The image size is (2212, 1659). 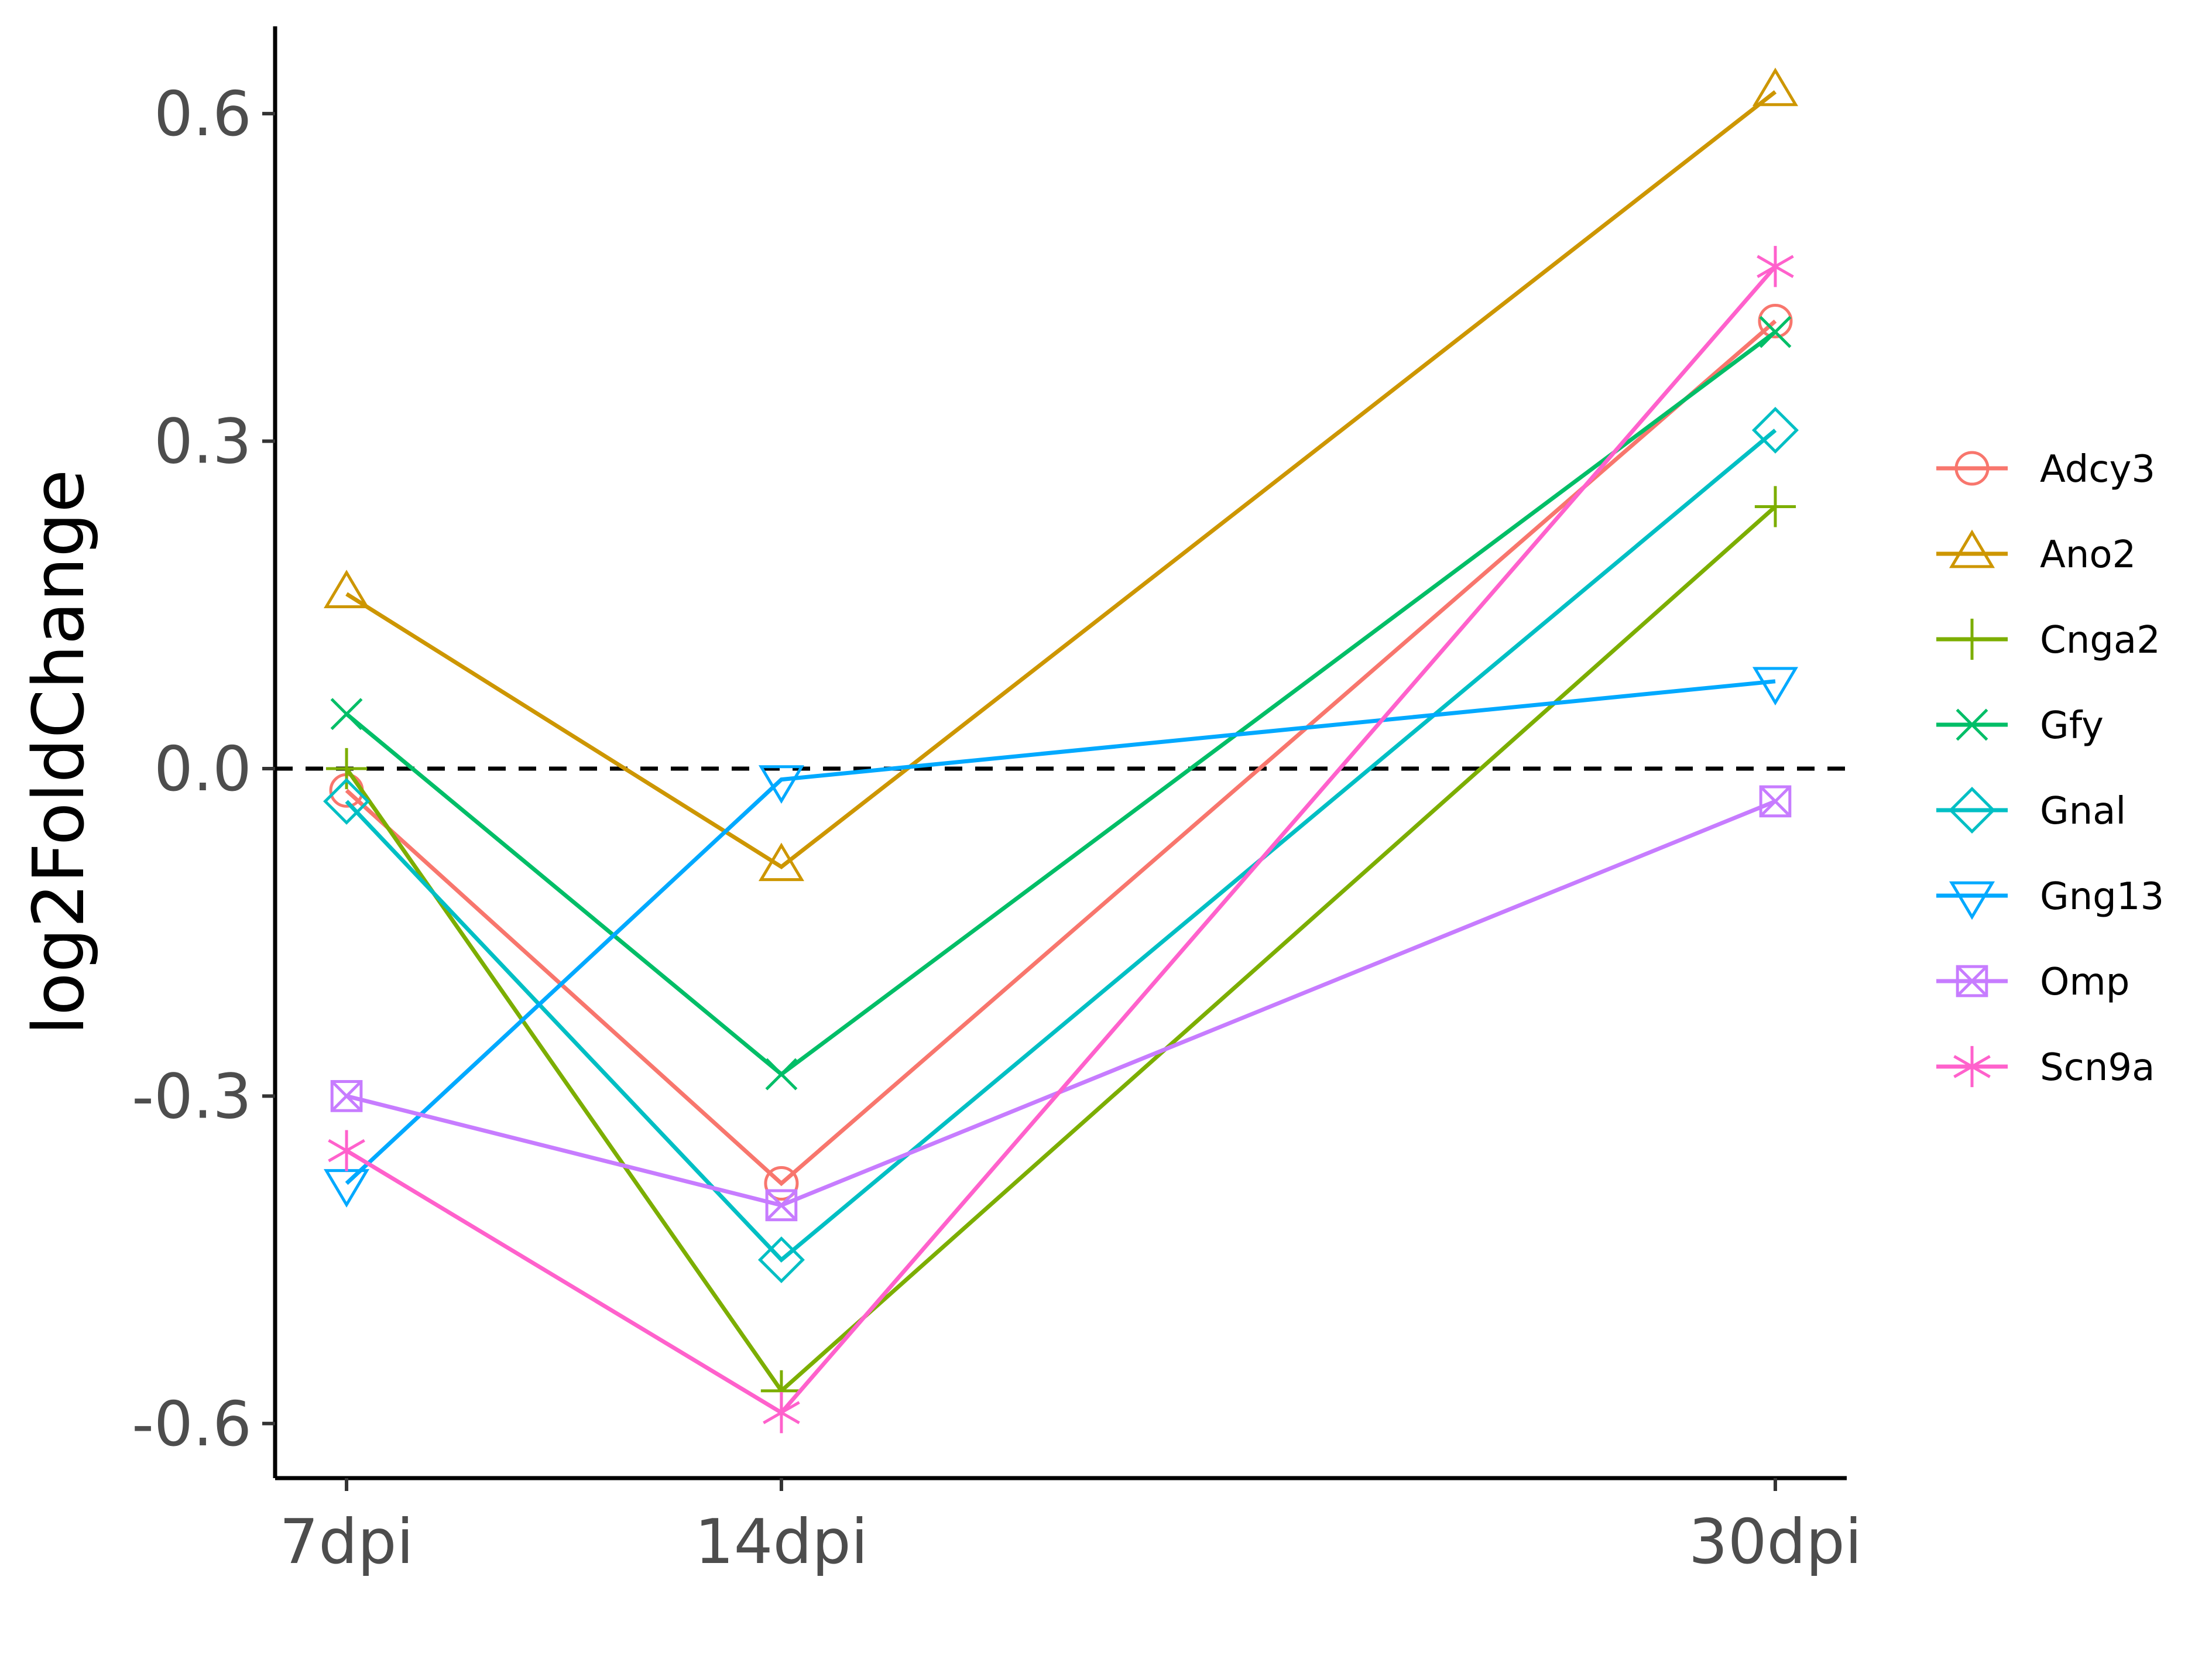 I want to click on legend-label: Scn9a, so click(x=2097, y=1067).